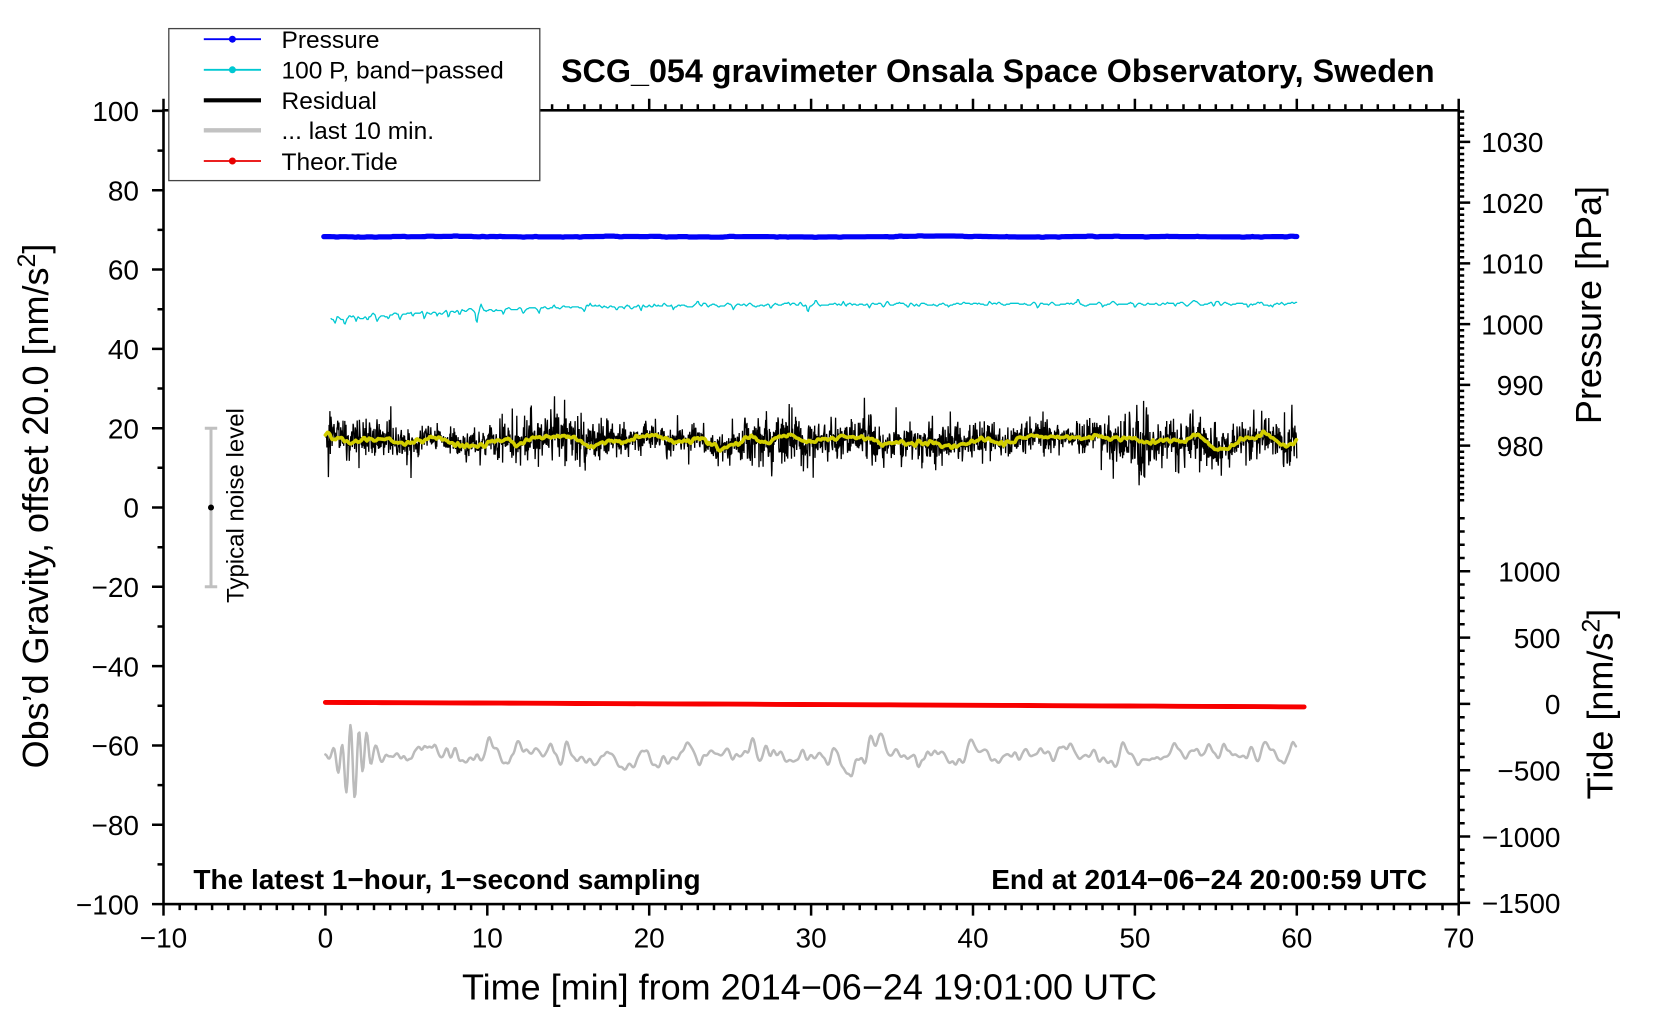 This screenshot has height=1020, width=1660. I want to click on svg-text: 500, so click(1537, 638).